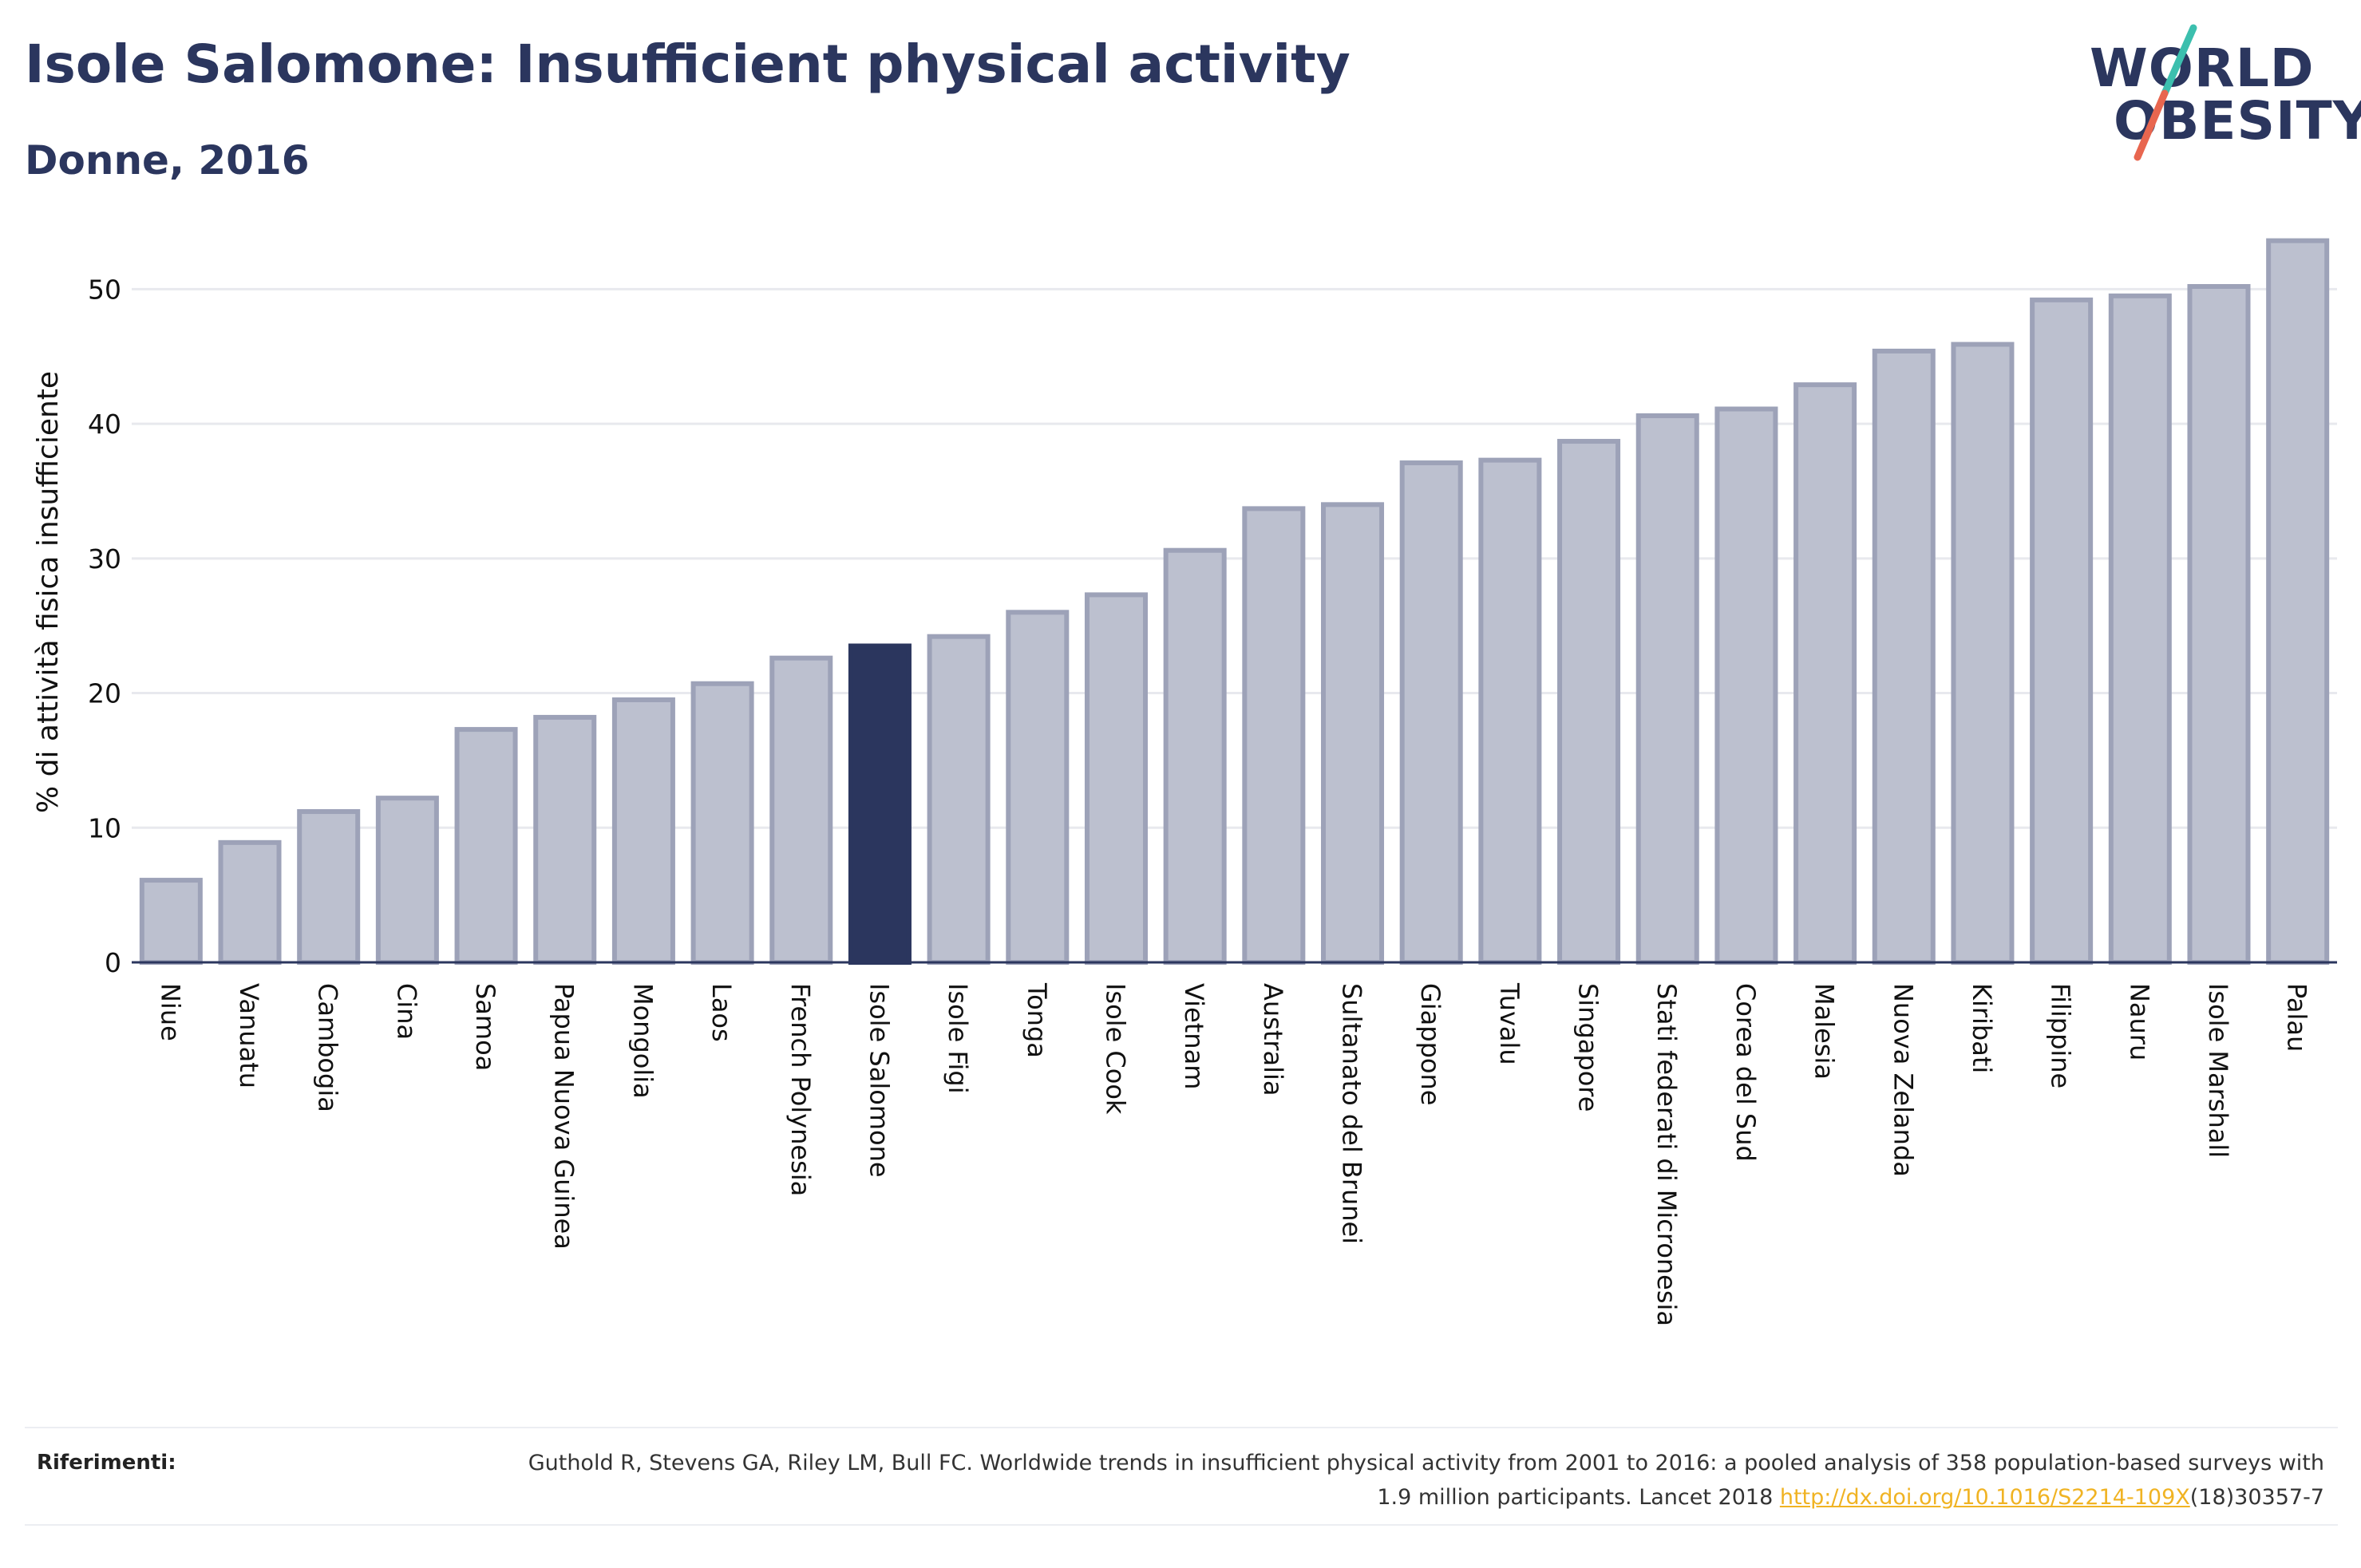  What do you see at coordinates (1745, 1072) in the screenshot?
I see `x-tick-label: Corea del Sud` at bounding box center [1745, 1072].